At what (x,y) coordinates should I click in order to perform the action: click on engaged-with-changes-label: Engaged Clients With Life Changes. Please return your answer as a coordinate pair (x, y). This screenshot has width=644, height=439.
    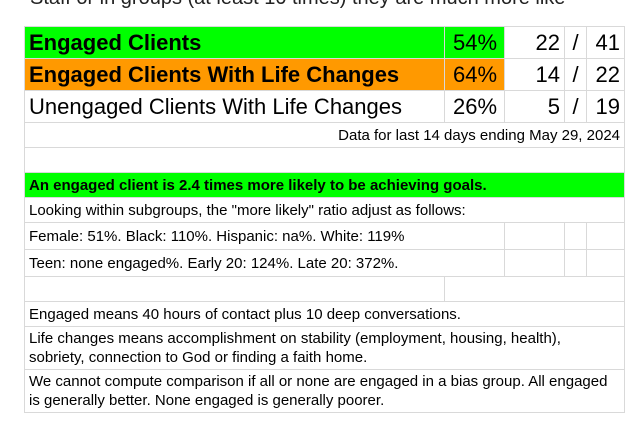
    Looking at the image, I should click on (234, 74).